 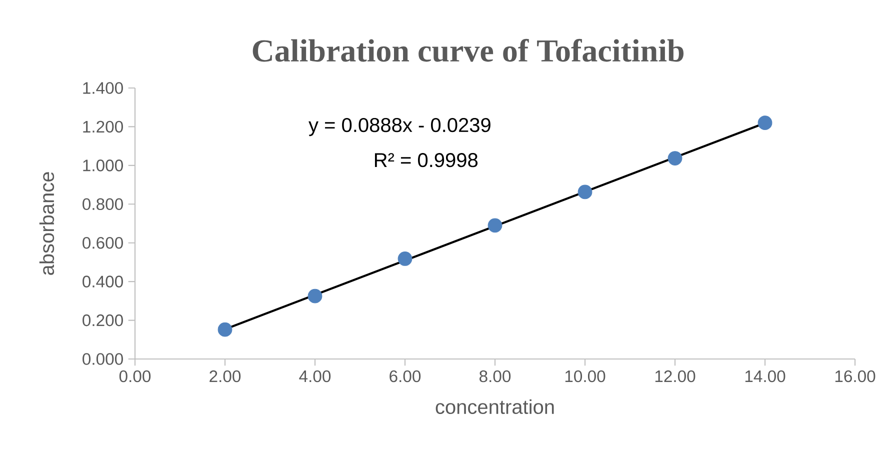 What do you see at coordinates (102, 242) in the screenshot?
I see `y-tick-label: 0.600` at bounding box center [102, 242].